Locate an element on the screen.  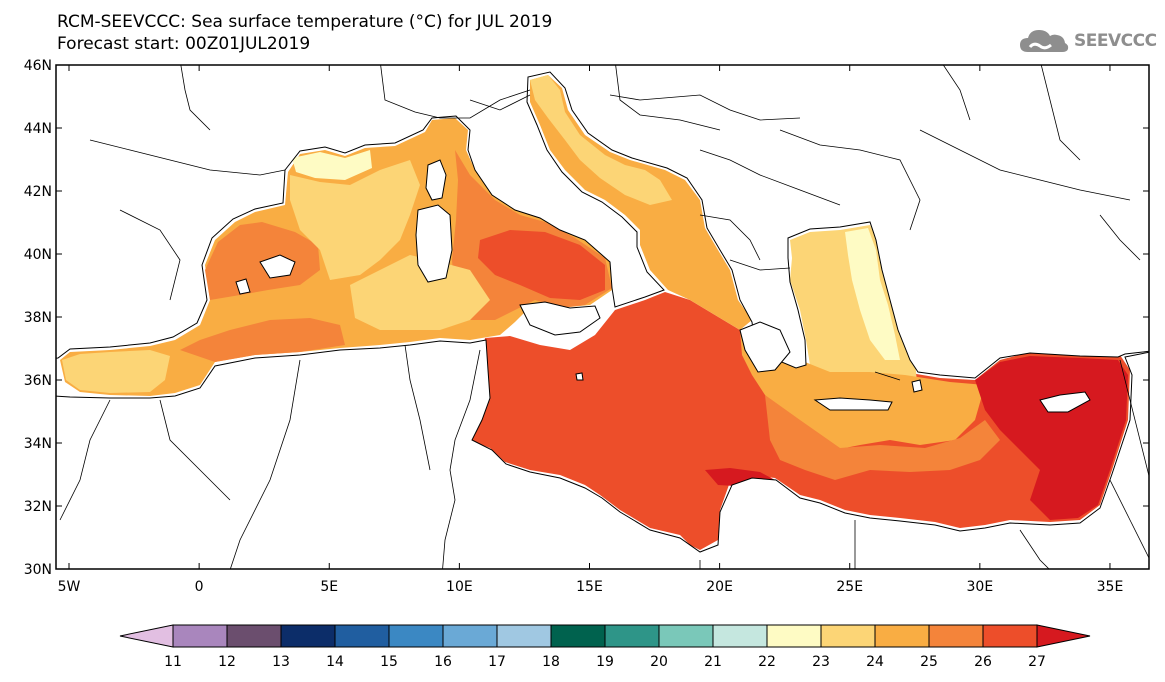
lat-label: 36N is located at coordinates (38, 381).